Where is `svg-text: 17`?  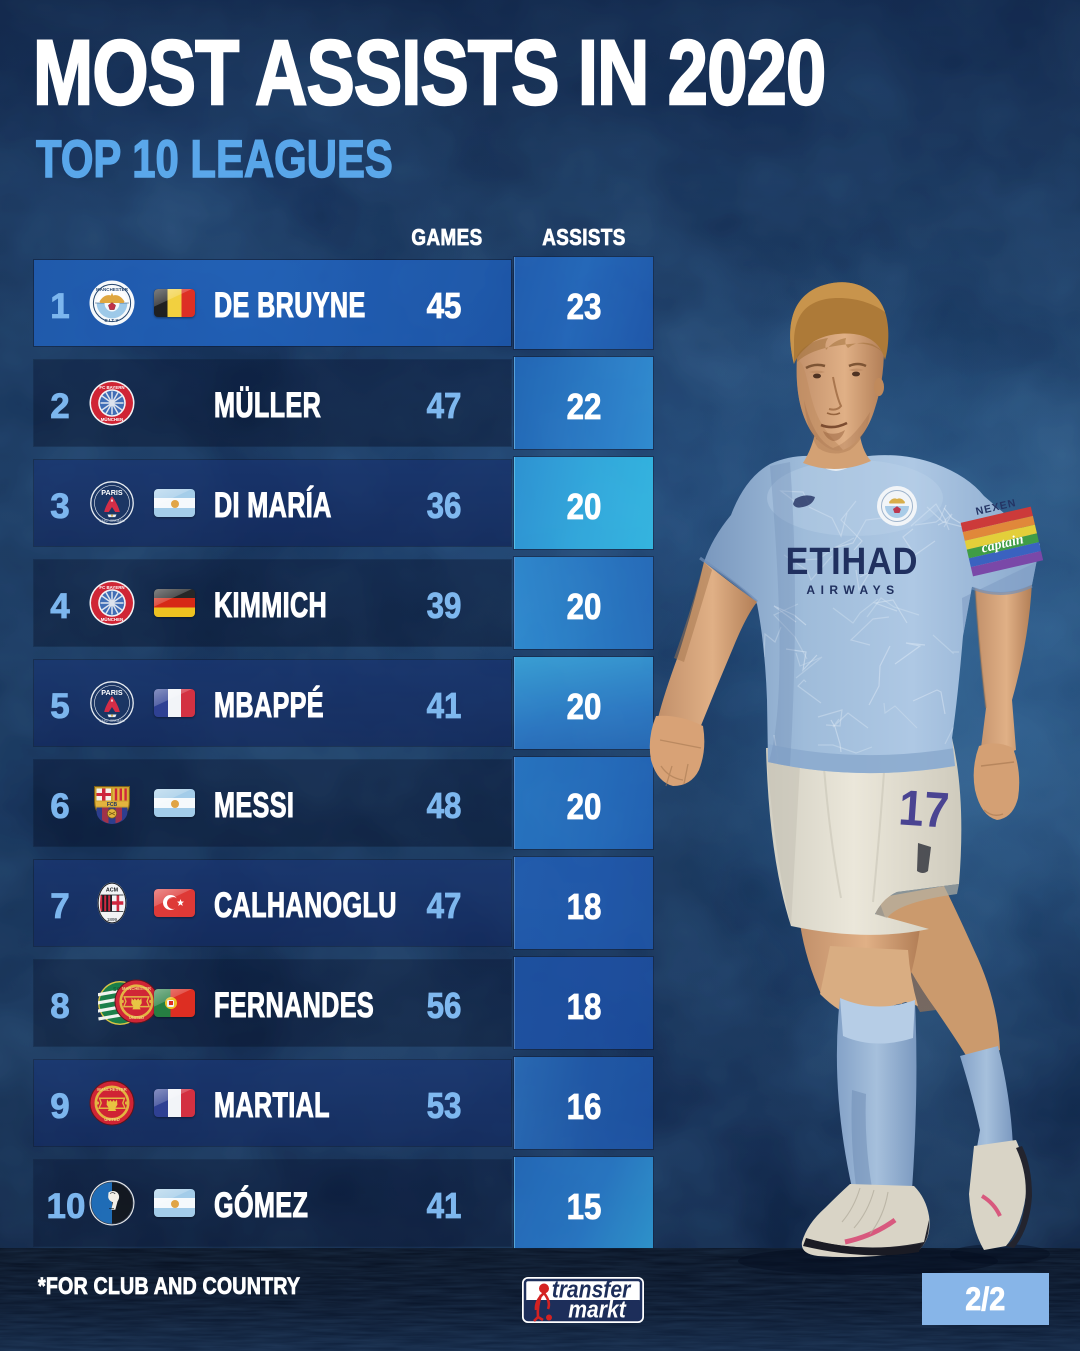
svg-text: 17 is located at coordinates (924, 809).